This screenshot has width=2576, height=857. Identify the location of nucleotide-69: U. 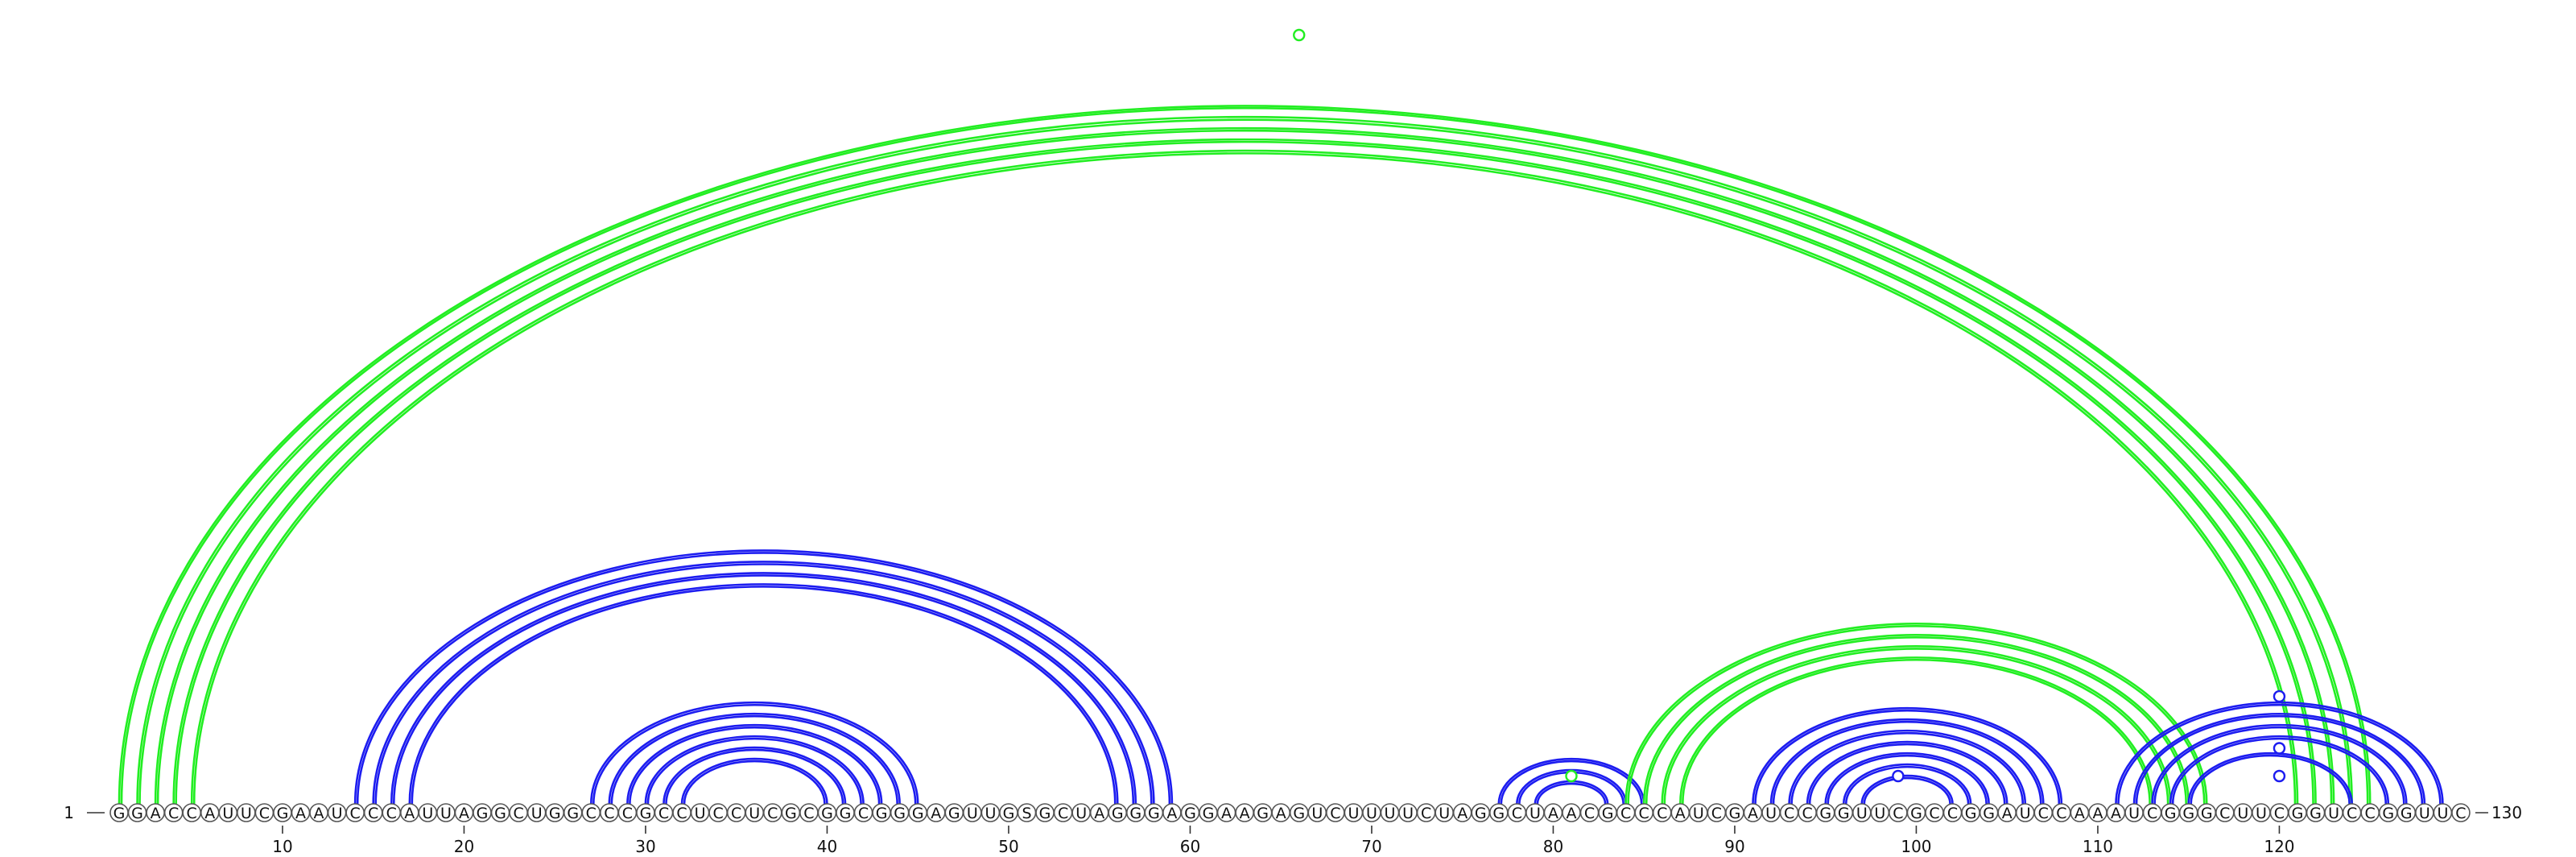
(1354, 812).